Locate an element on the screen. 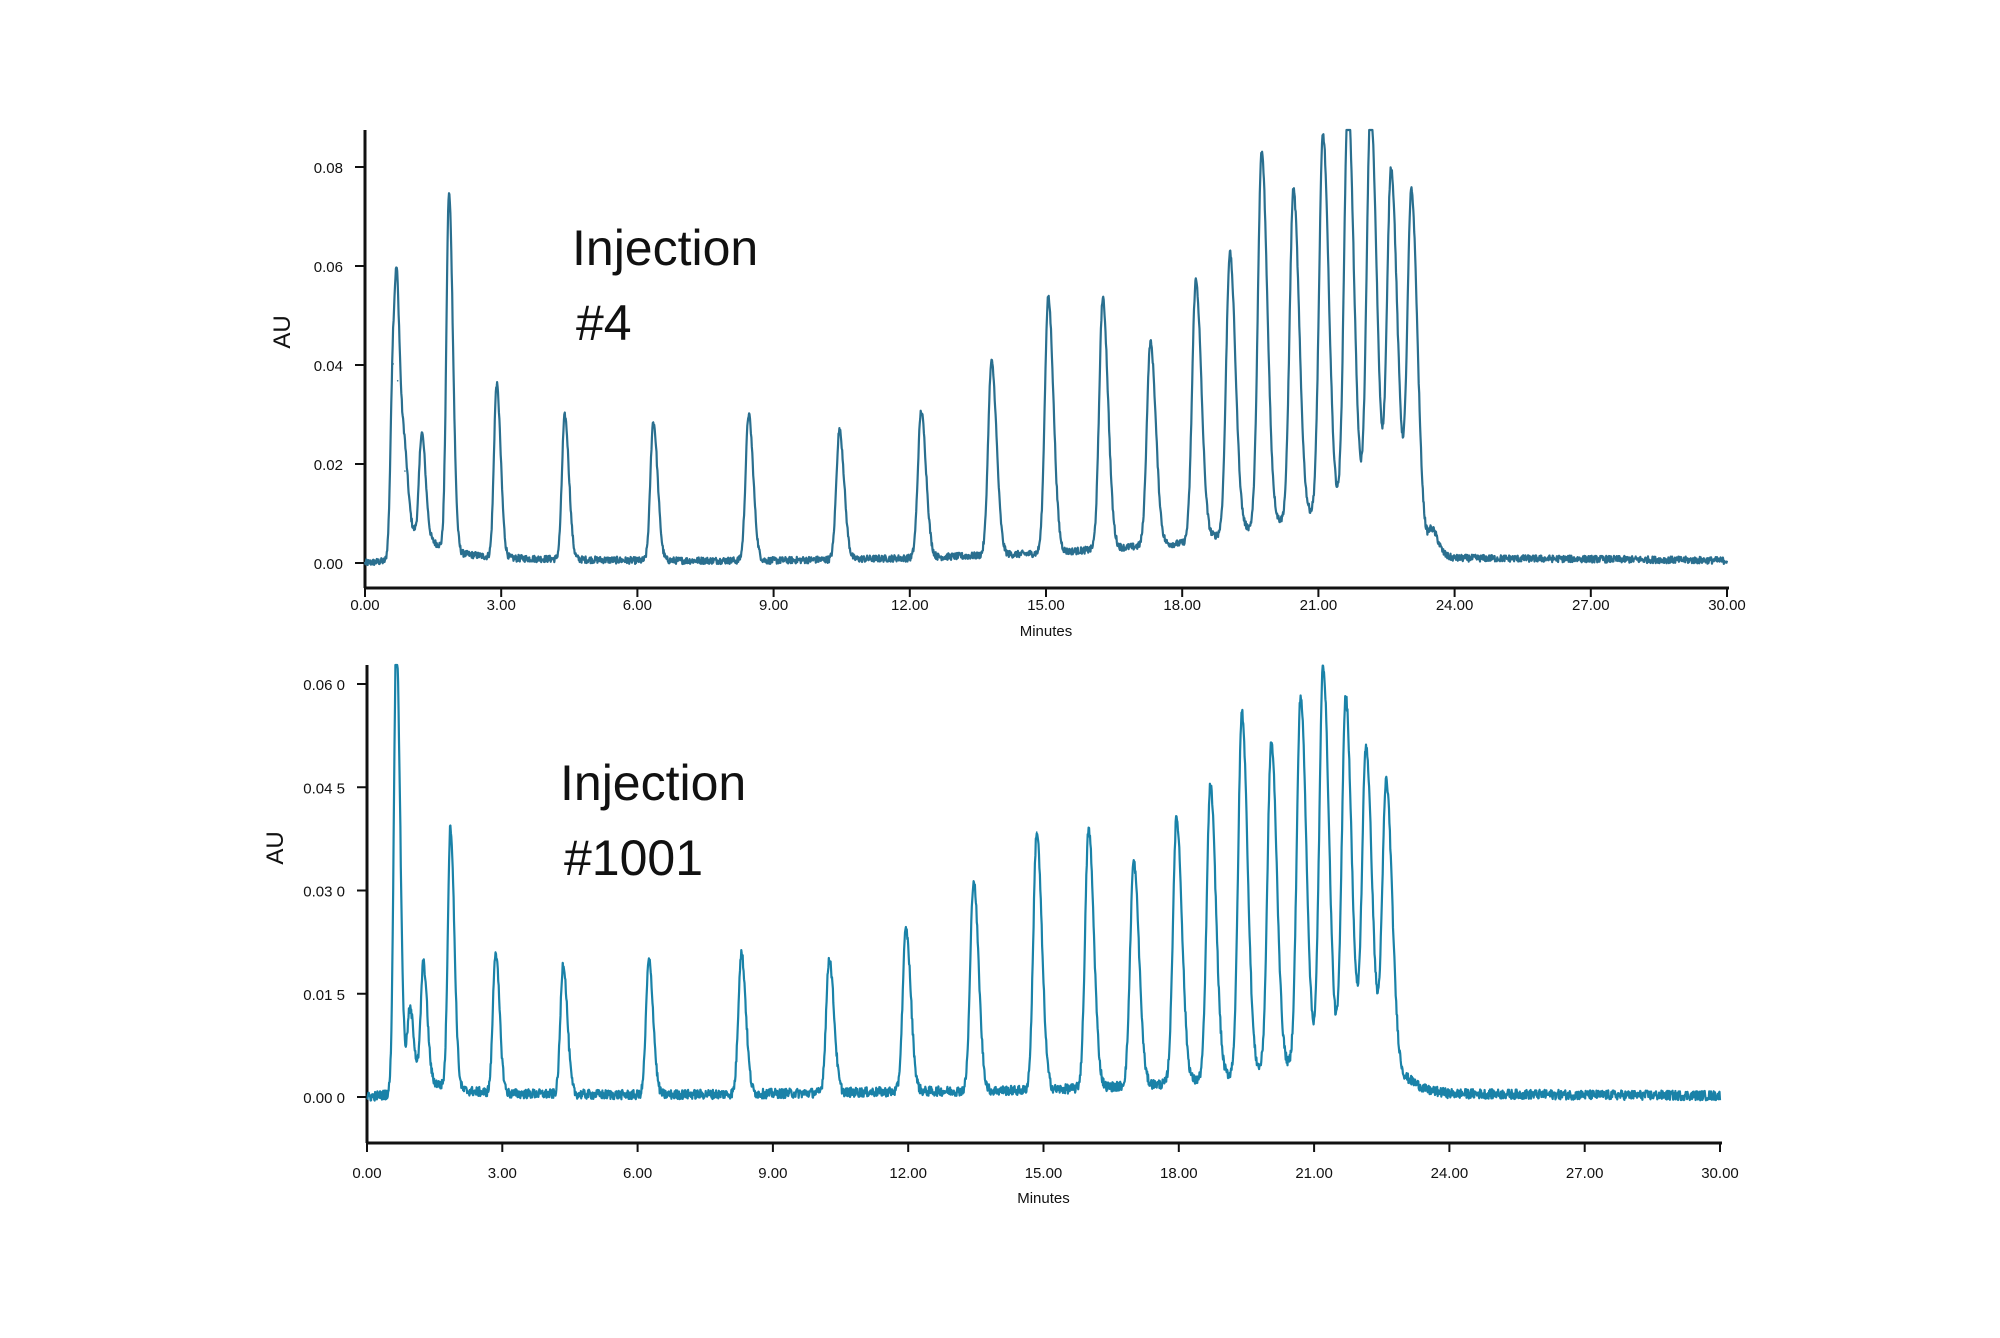 The image size is (2000, 1338). annotation-line-2: #1001 is located at coordinates (633, 858).